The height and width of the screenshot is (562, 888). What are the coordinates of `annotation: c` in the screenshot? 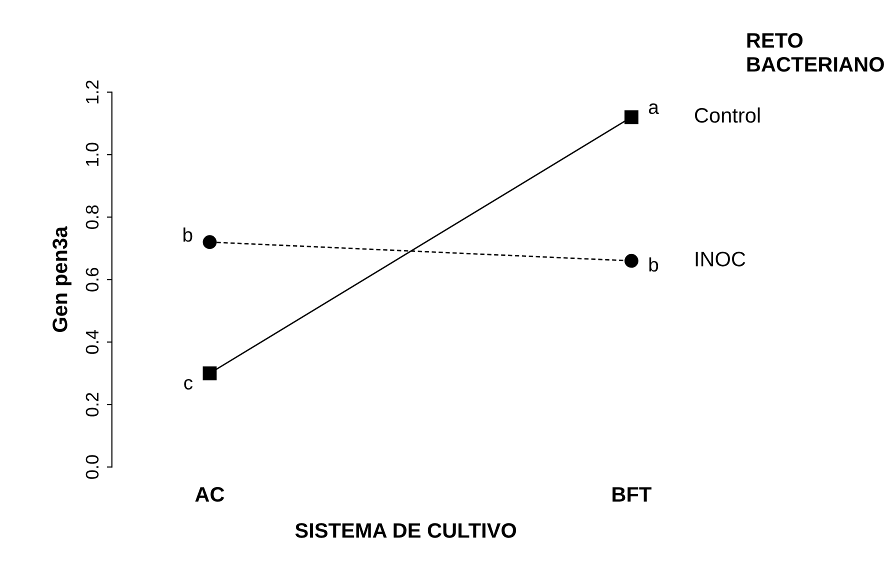 It's located at (188, 384).